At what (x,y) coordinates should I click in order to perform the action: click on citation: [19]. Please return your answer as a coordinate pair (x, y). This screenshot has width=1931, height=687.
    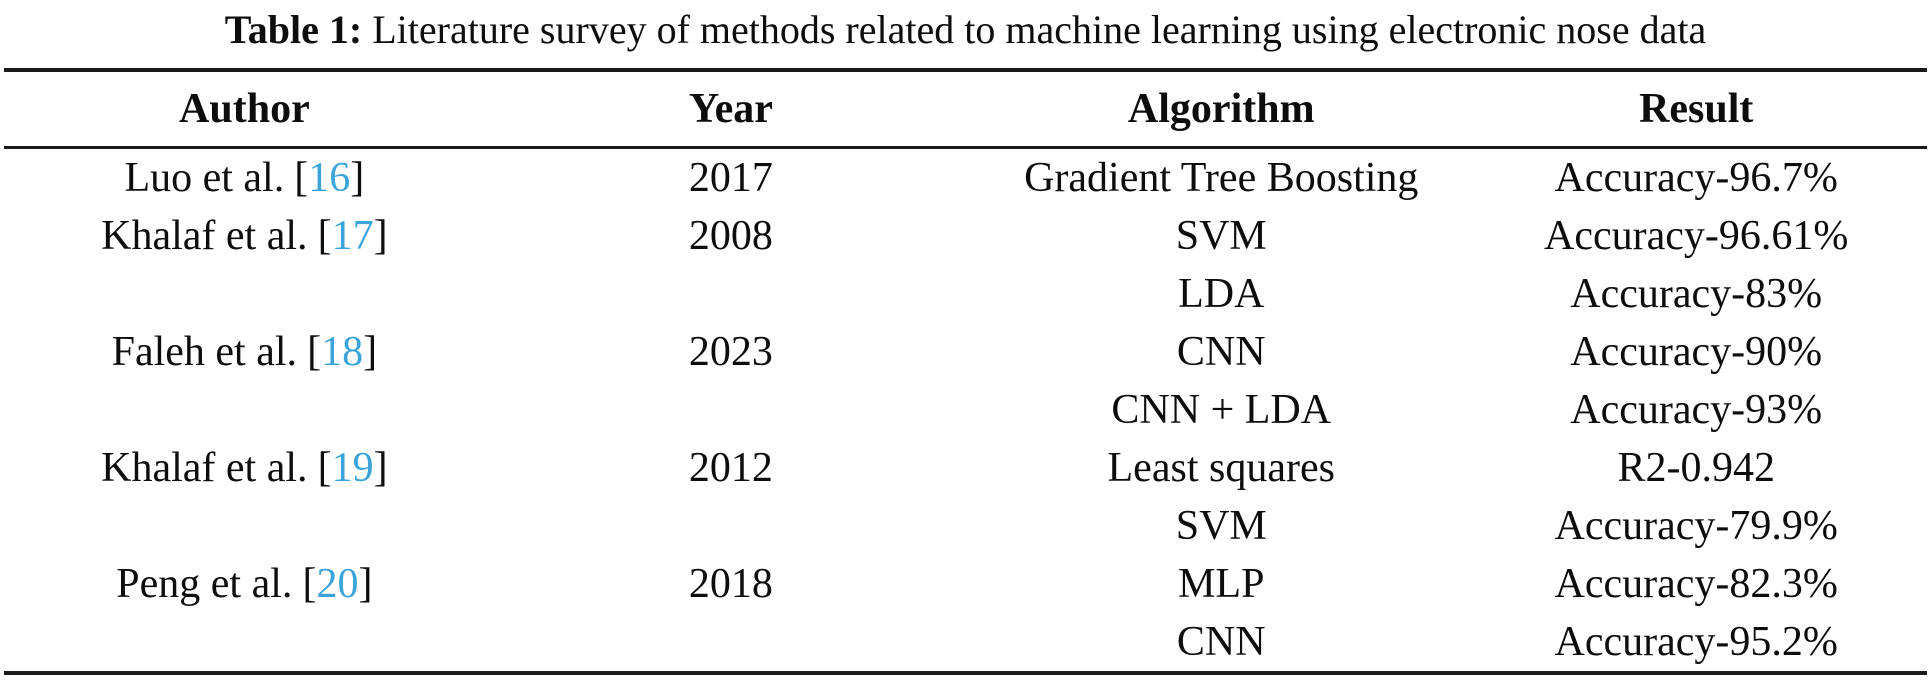
    Looking at the image, I should click on (353, 468).